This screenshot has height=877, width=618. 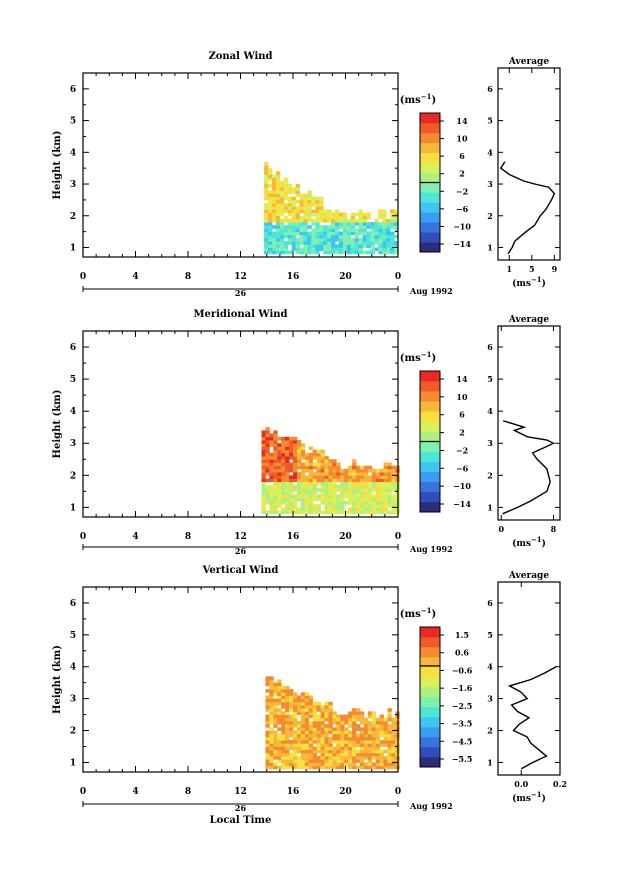 What do you see at coordinates (490, 216) in the screenshot?
I see `average-y-tick-label: 2` at bounding box center [490, 216].